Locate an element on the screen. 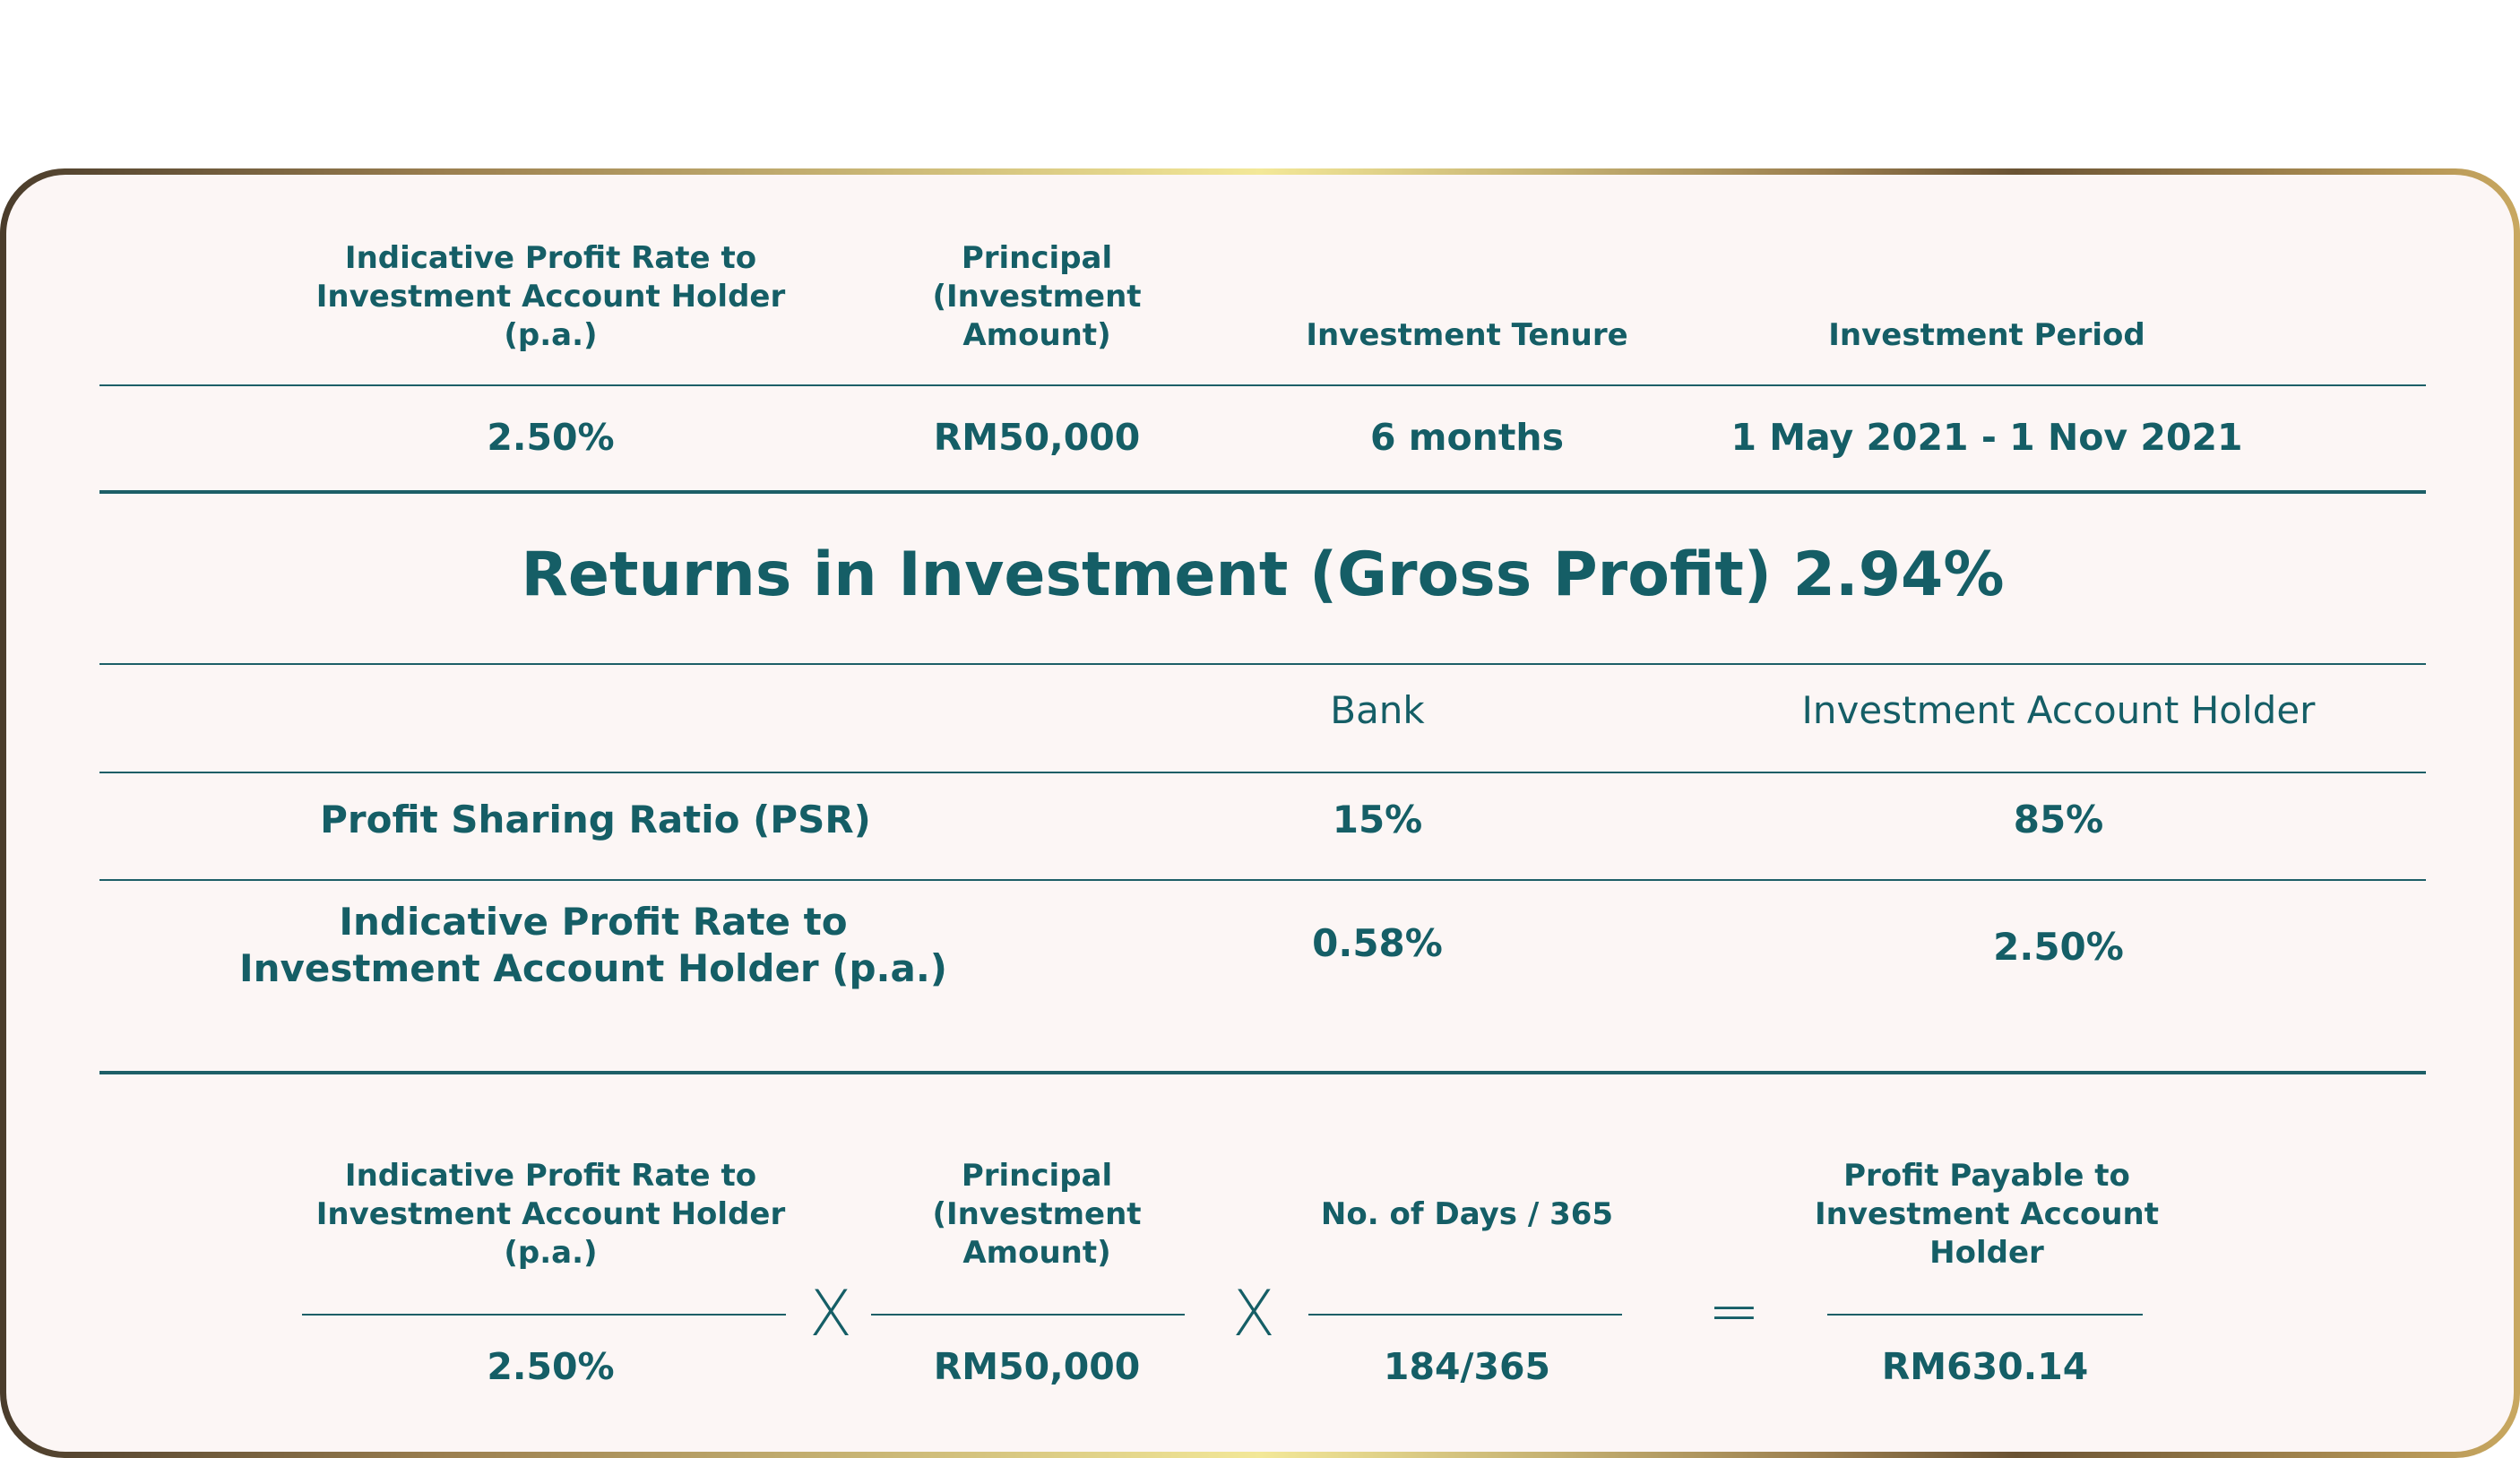 This screenshot has width=2520, height=1458. row-label-psr: Profit Sharing Ratio (PSR) is located at coordinates (595, 819).